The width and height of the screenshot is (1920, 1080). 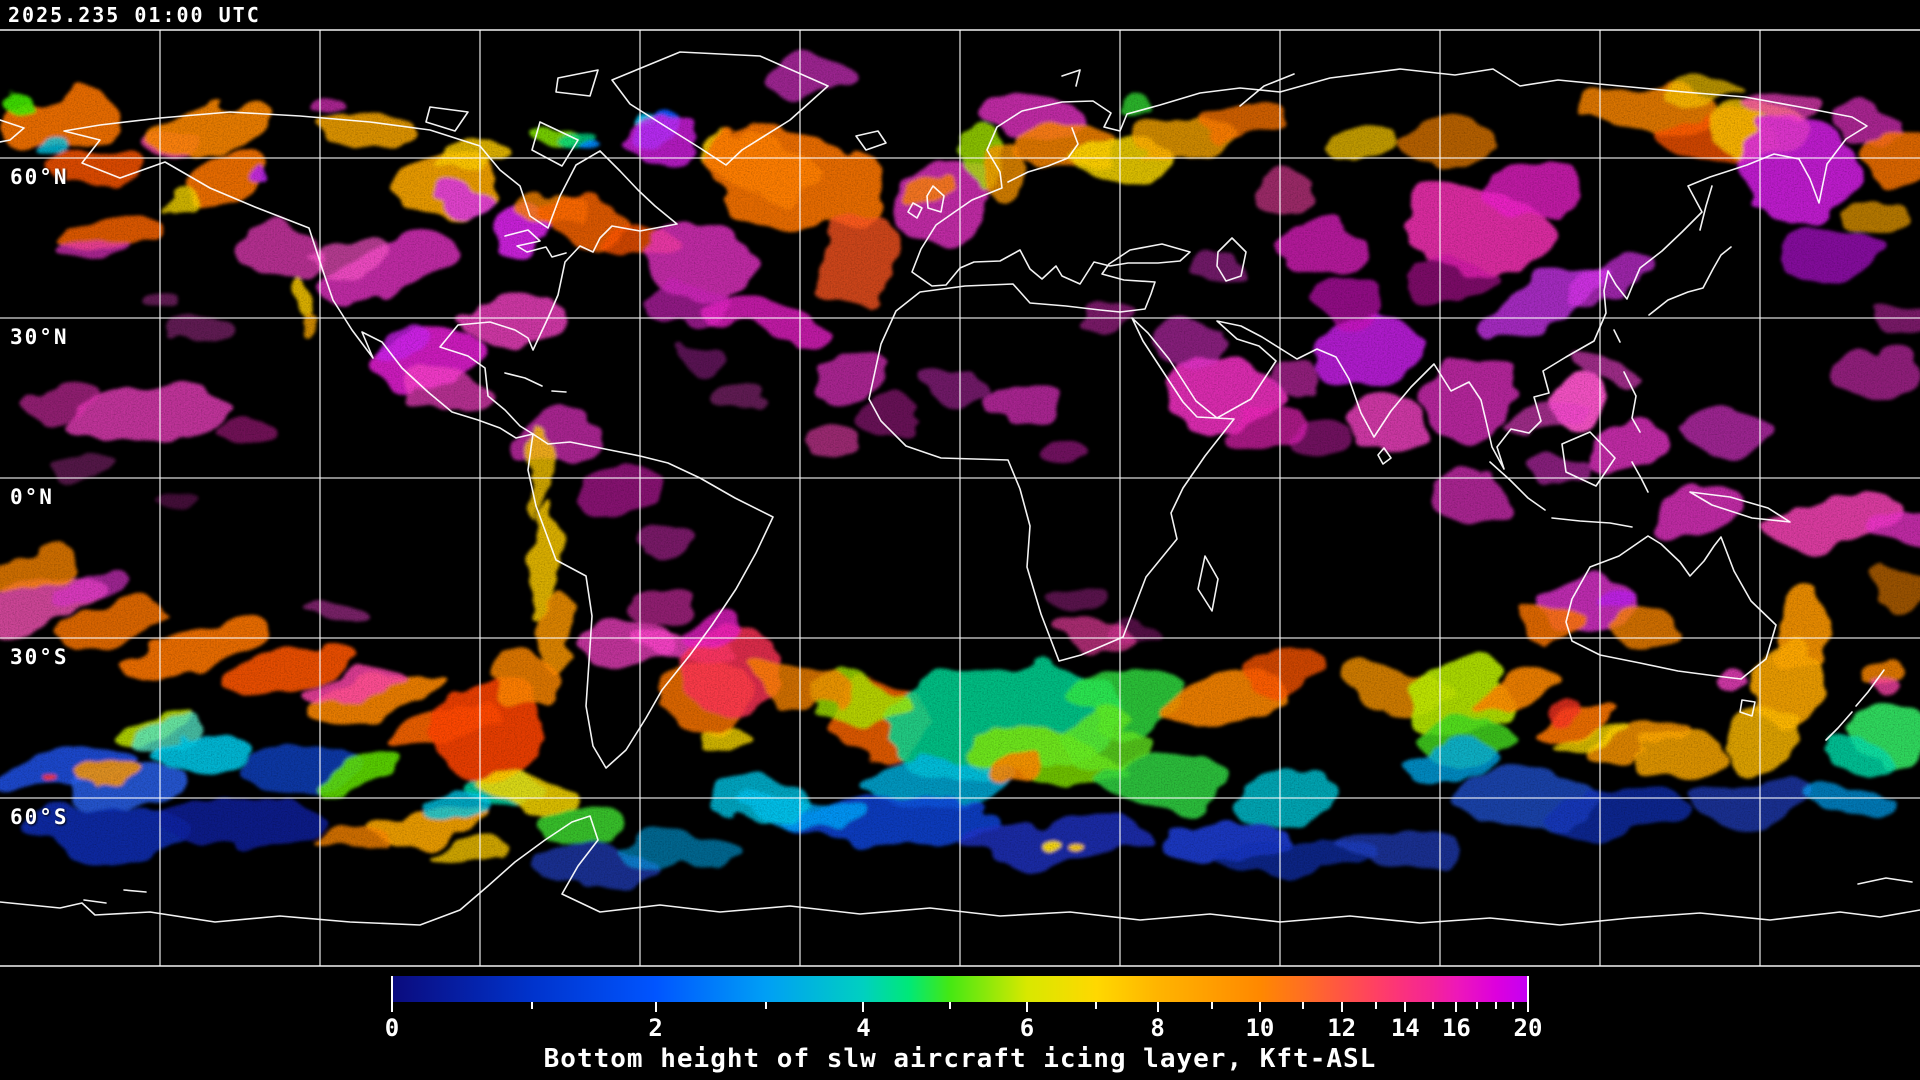 I want to click on coastline-ellesmere-island, so click(x=577, y=83).